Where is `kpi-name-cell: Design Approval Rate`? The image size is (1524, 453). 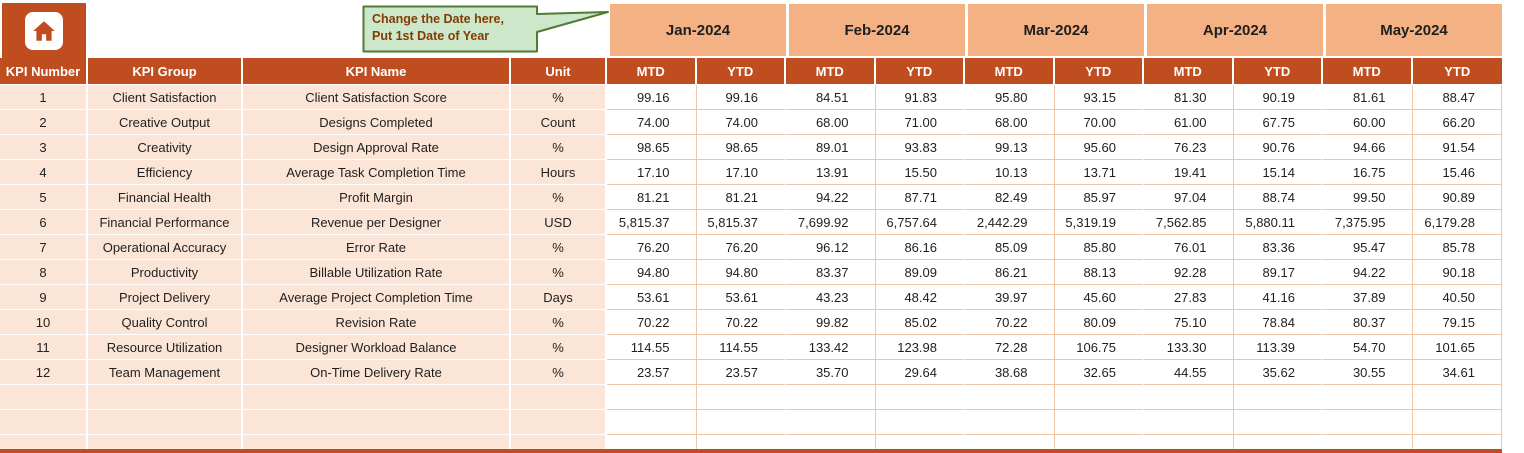
kpi-name-cell: Design Approval Rate is located at coordinates (377, 147).